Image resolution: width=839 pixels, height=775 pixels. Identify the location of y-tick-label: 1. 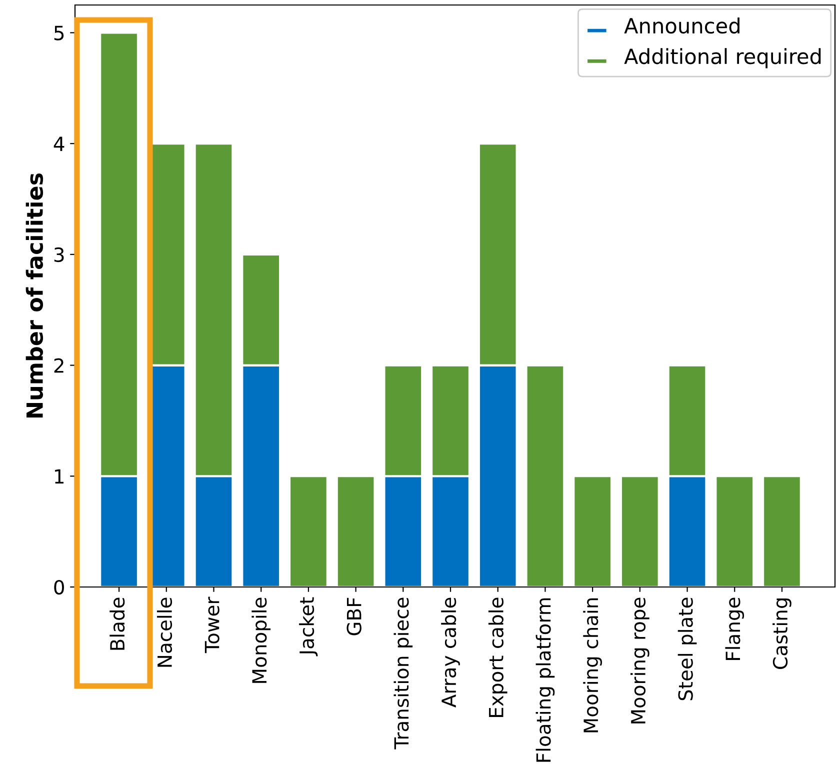
(59, 476).